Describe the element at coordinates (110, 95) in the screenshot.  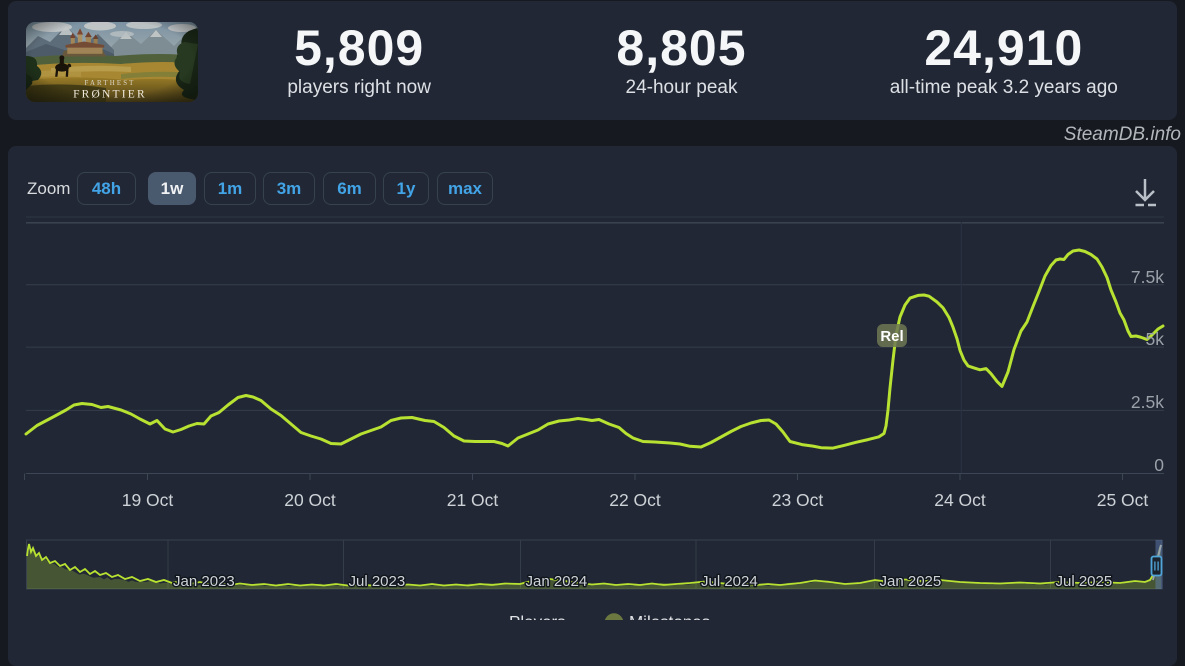
I see `svg-text: FRØNTIER` at that location.